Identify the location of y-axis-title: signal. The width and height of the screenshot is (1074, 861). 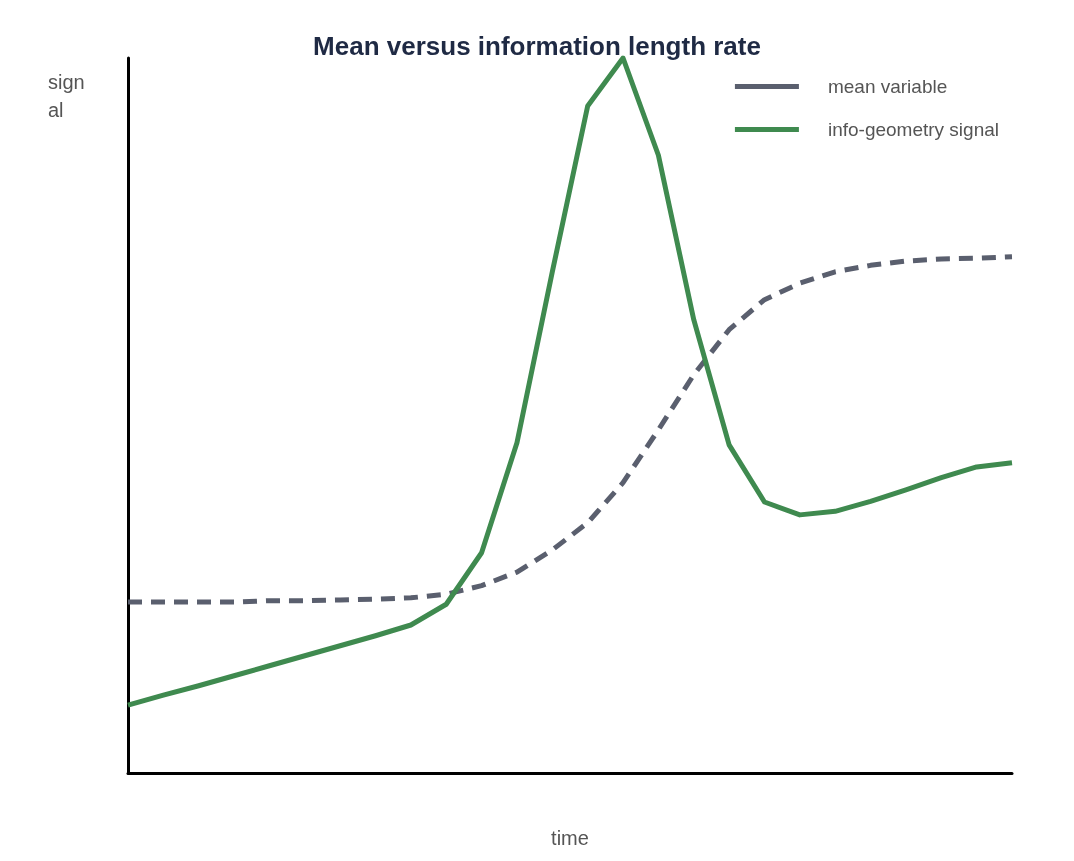
(66, 96).